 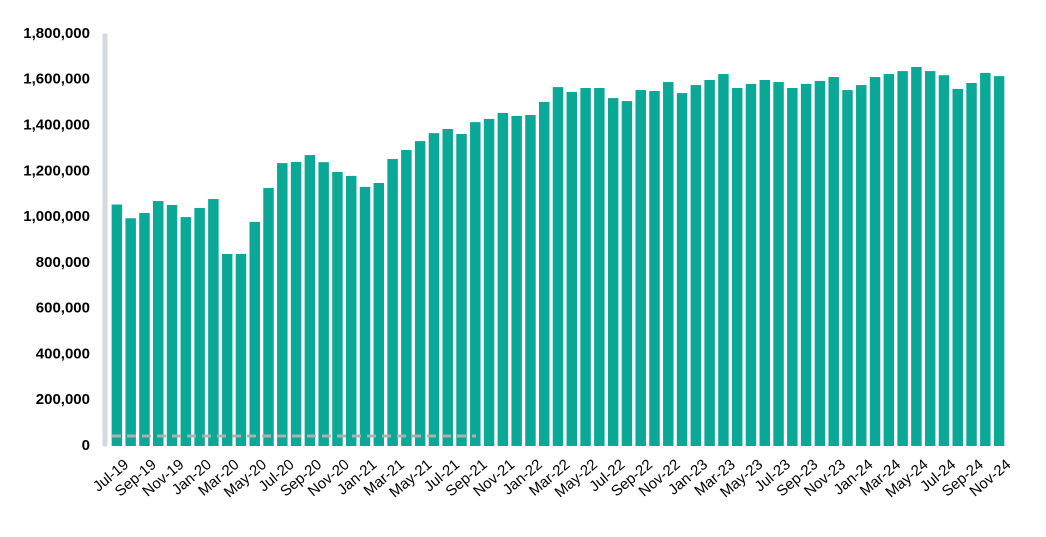 I want to click on y-tick-label: 1,800,000, so click(x=56, y=33).